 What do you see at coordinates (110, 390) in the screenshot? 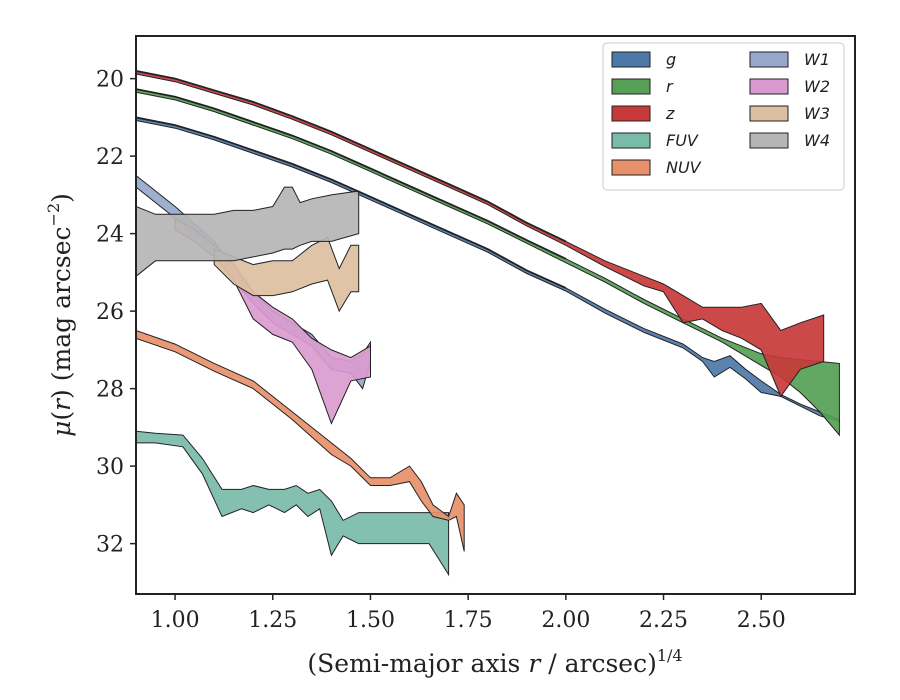
I see `y-tick-label: 28` at bounding box center [110, 390].